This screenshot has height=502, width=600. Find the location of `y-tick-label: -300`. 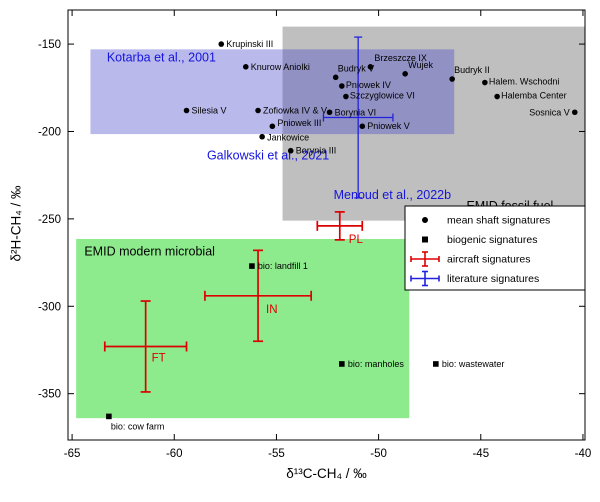

y-tick-label: -300 is located at coordinates (49, 307).